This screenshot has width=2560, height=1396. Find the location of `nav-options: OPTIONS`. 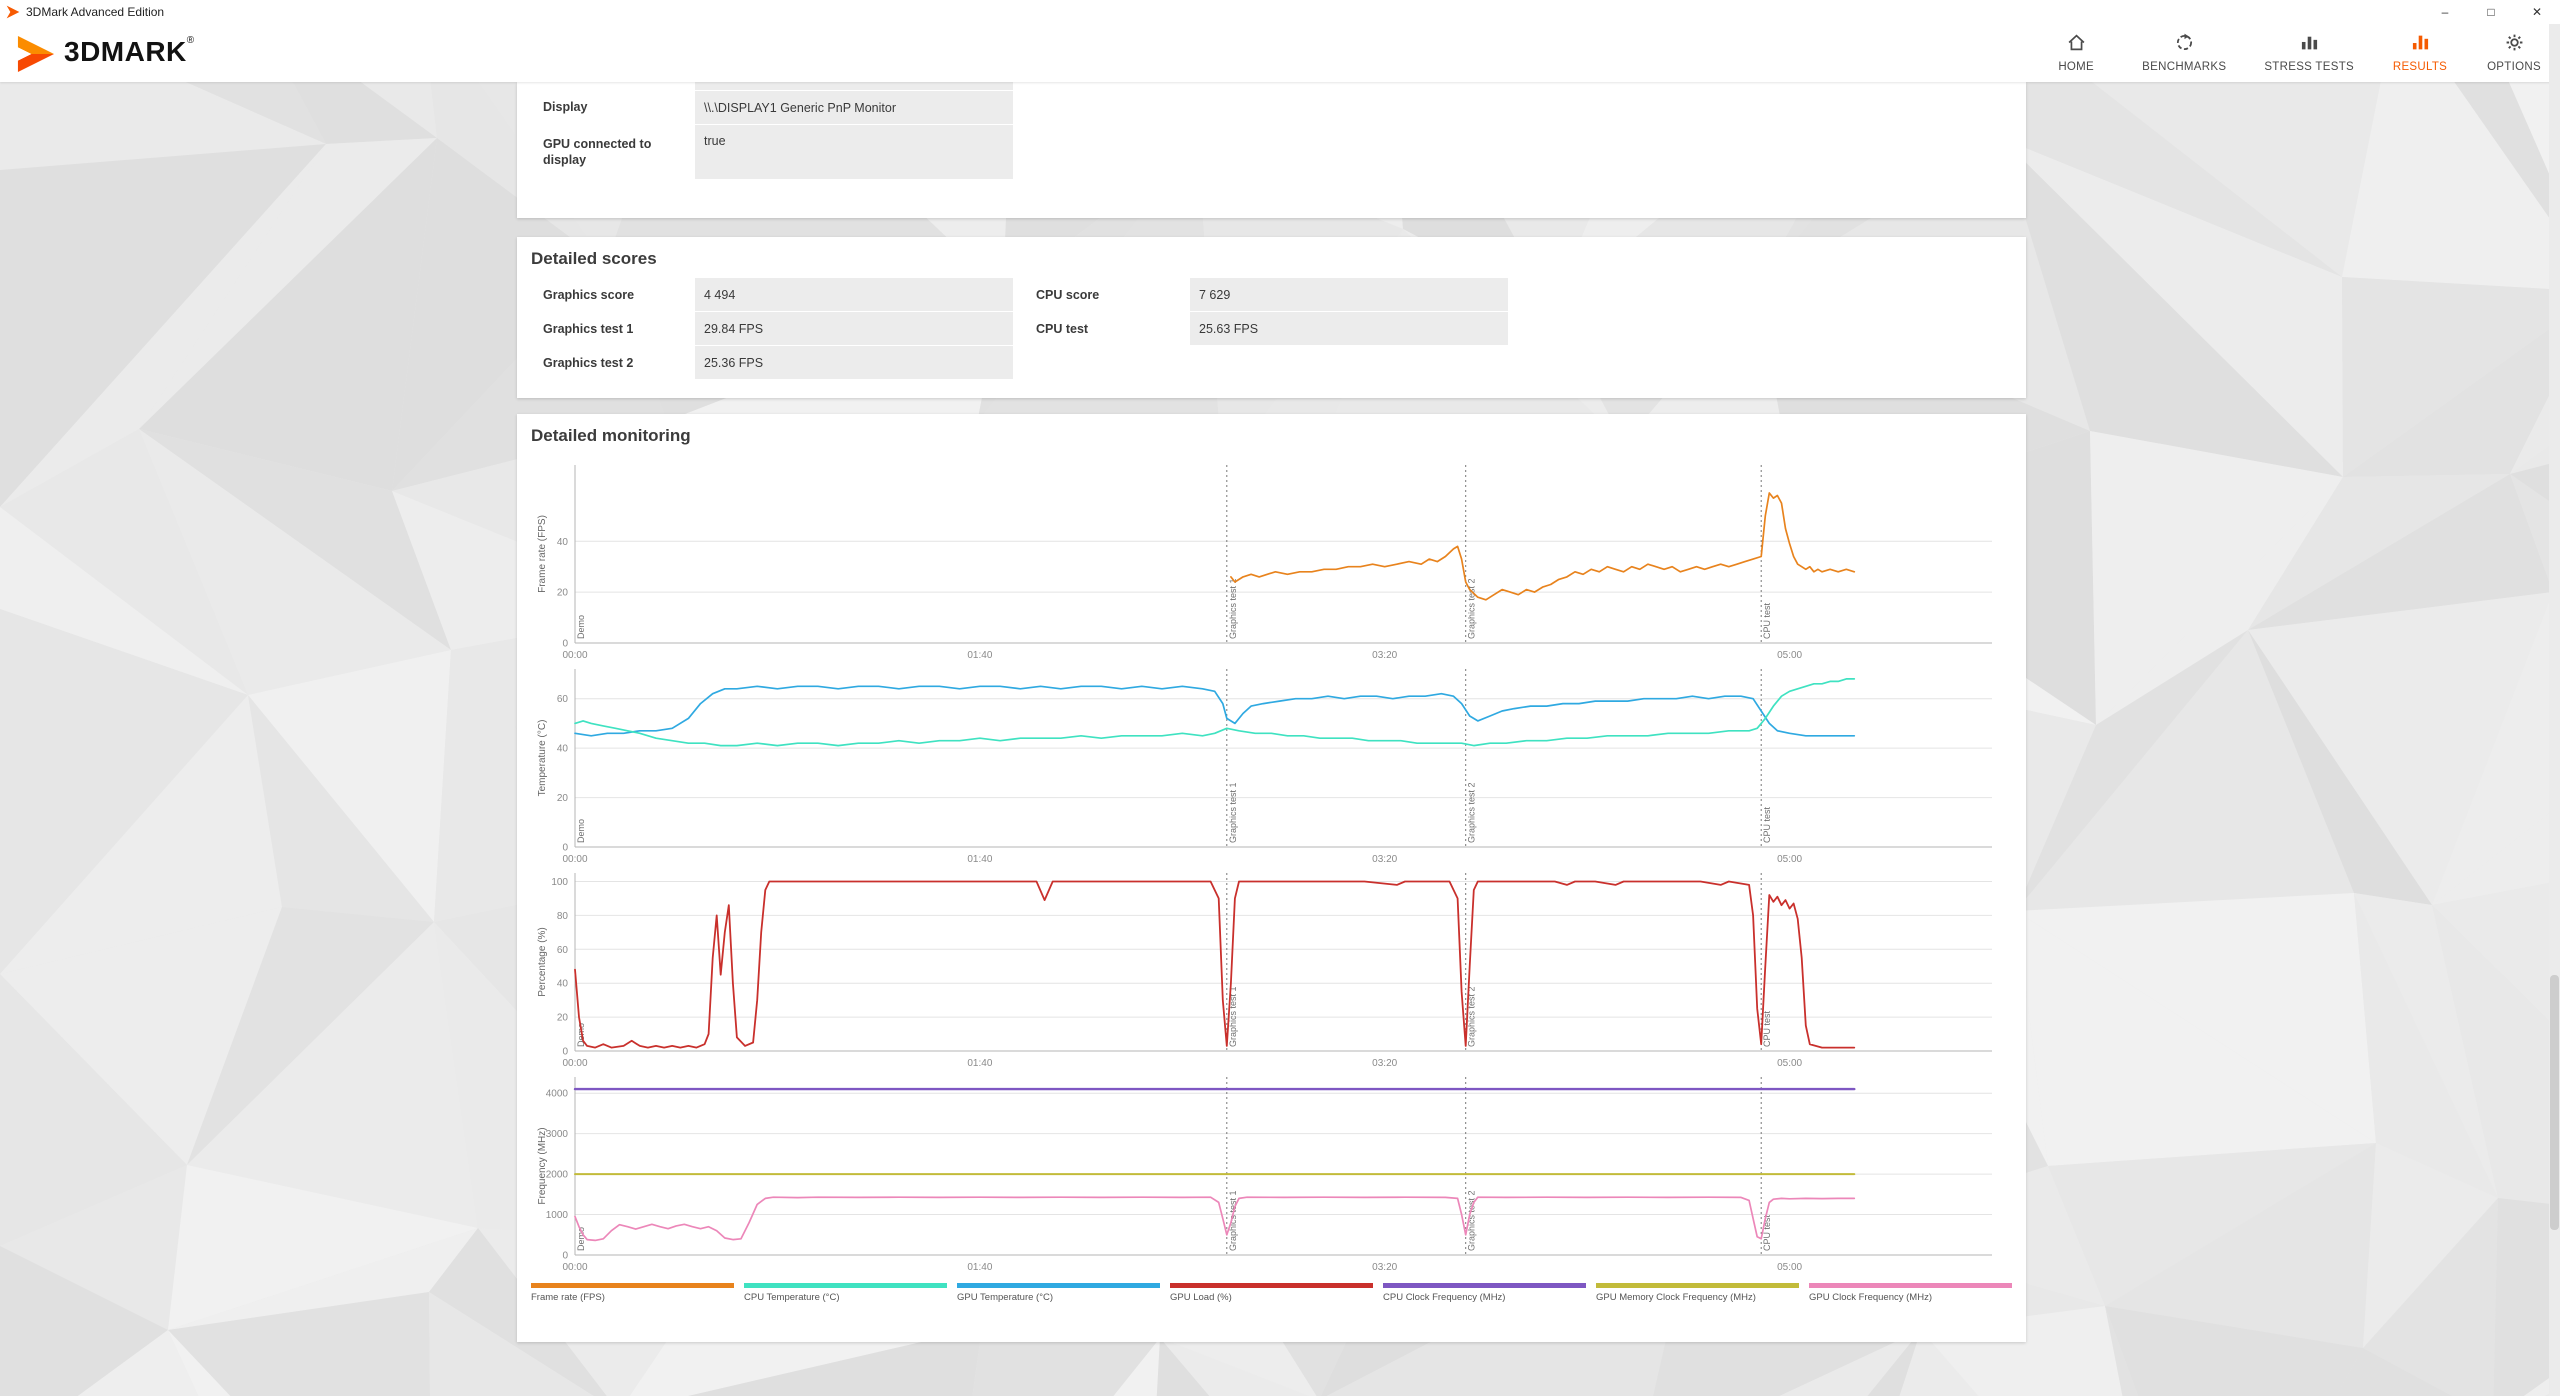

nav-options: OPTIONS is located at coordinates (2514, 53).